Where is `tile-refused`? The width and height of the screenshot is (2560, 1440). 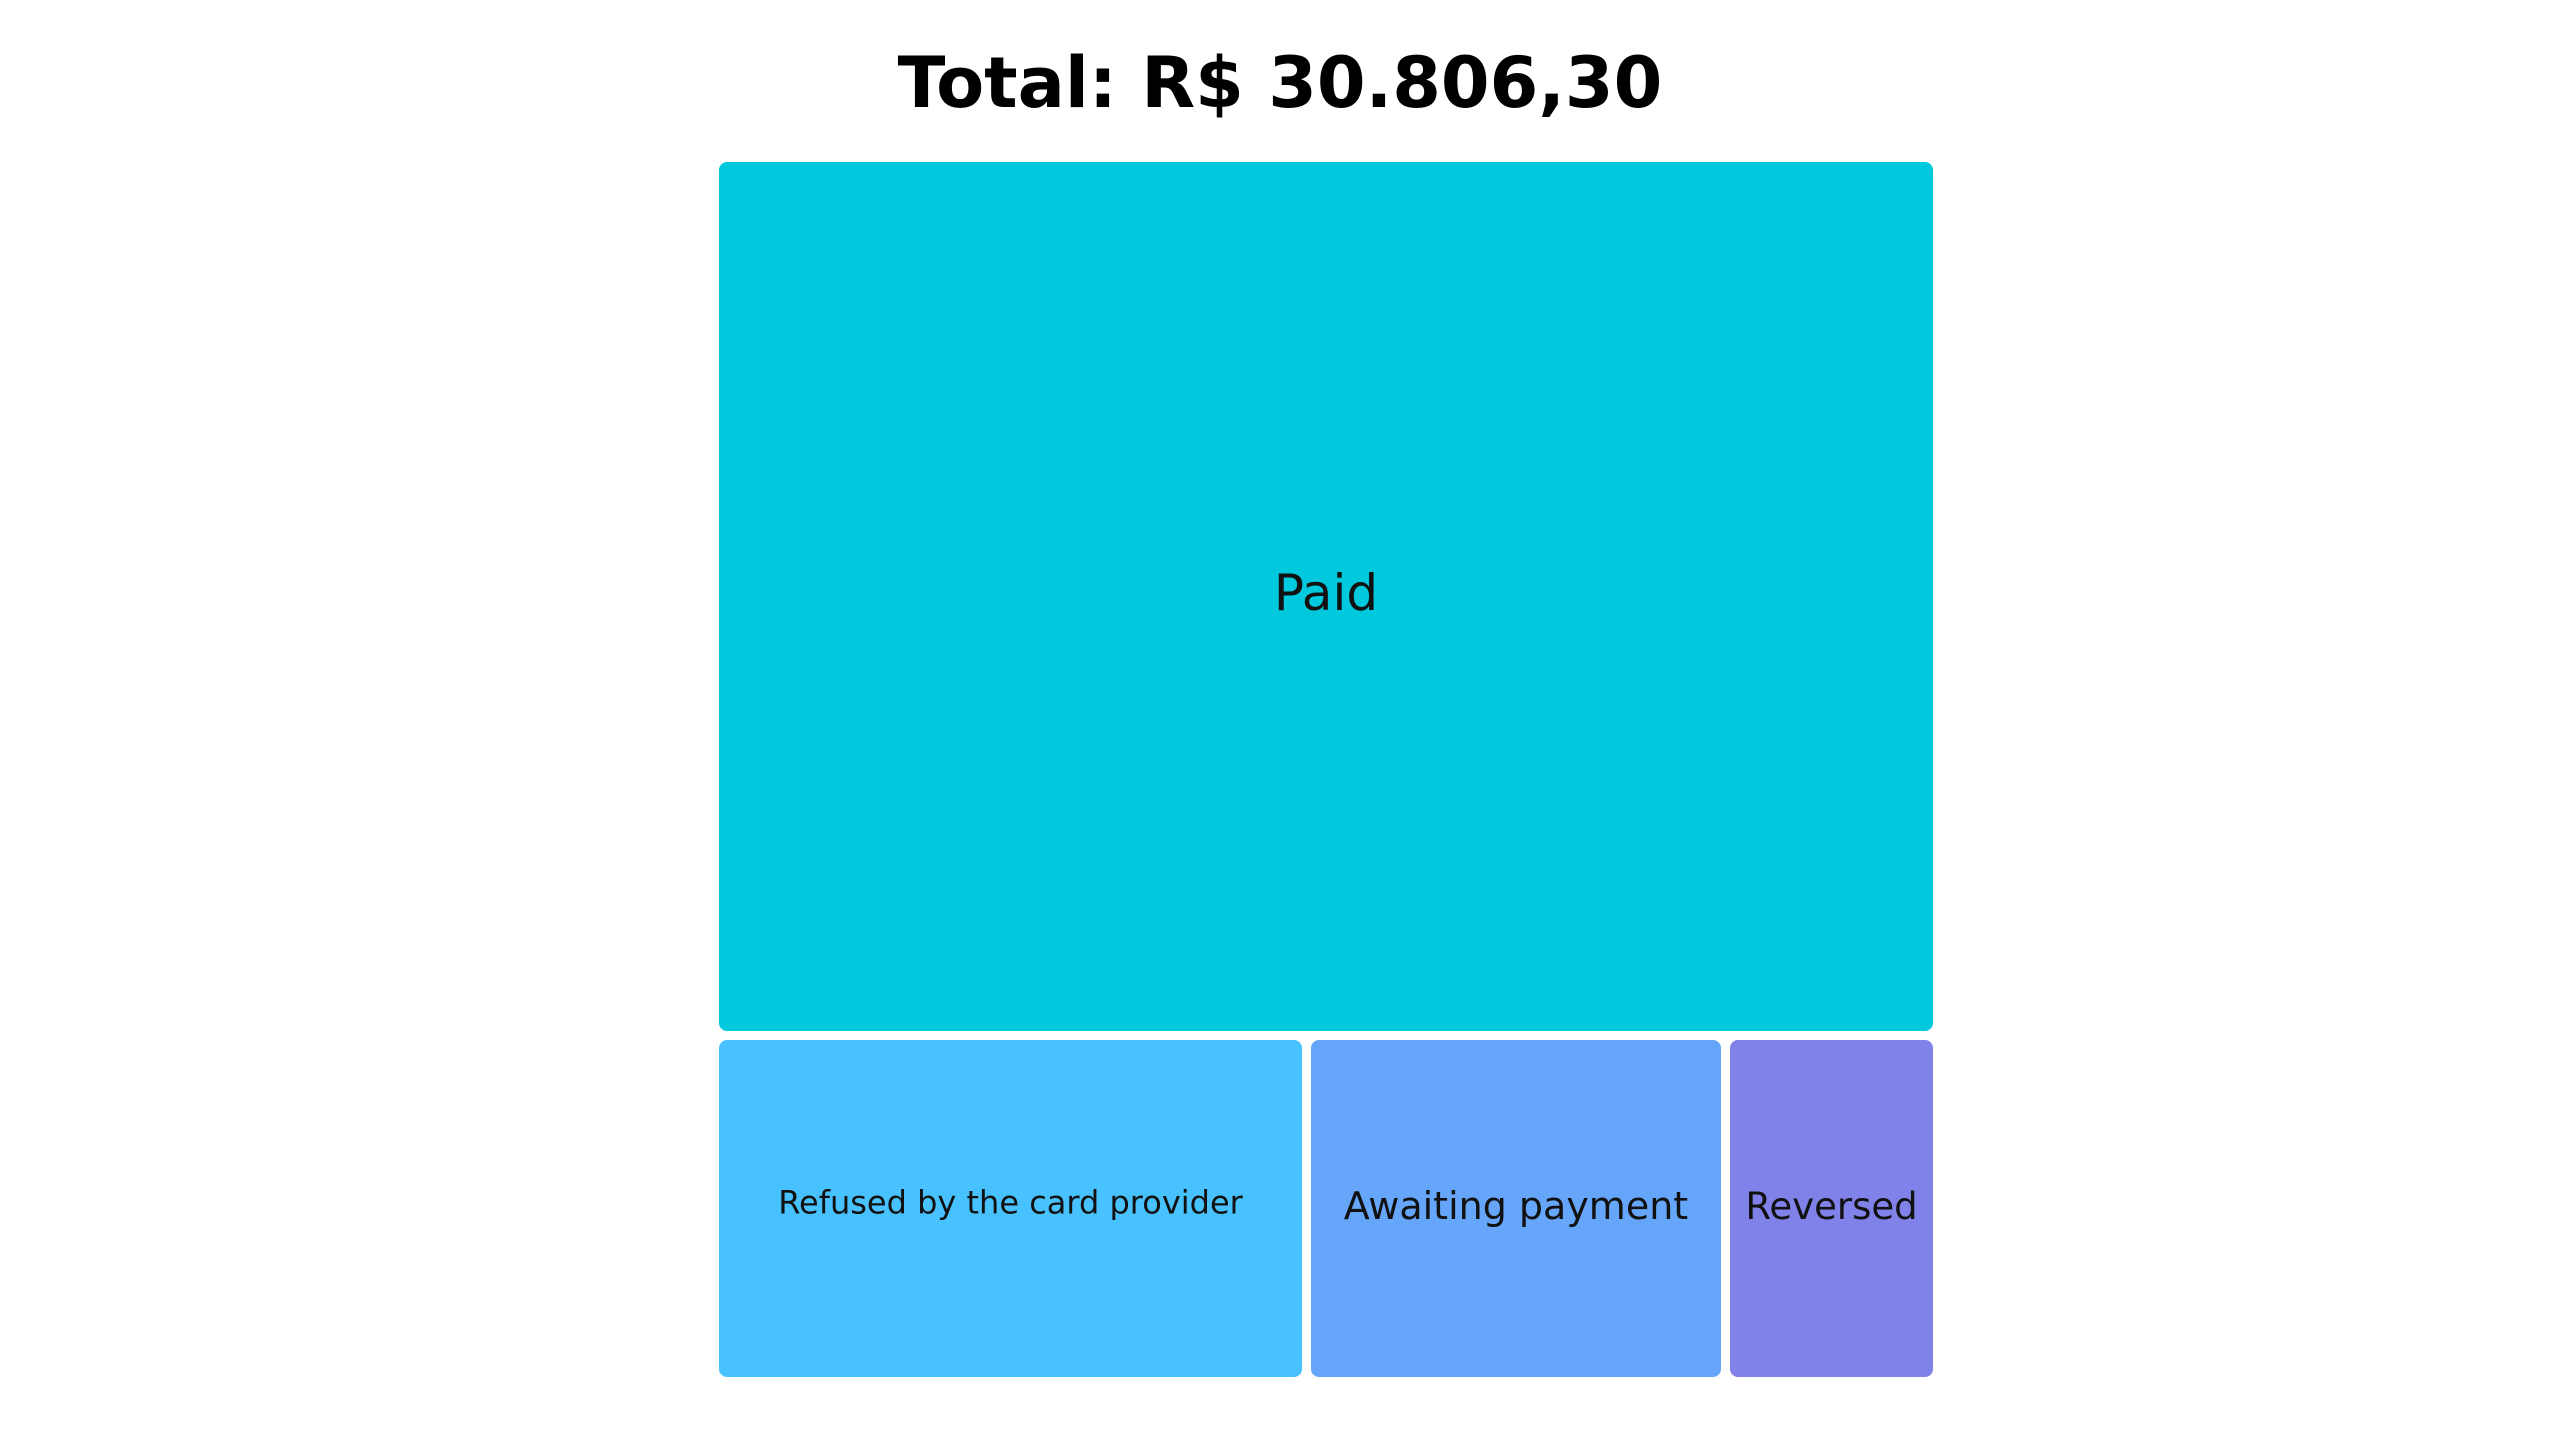 tile-refused is located at coordinates (1010, 1208).